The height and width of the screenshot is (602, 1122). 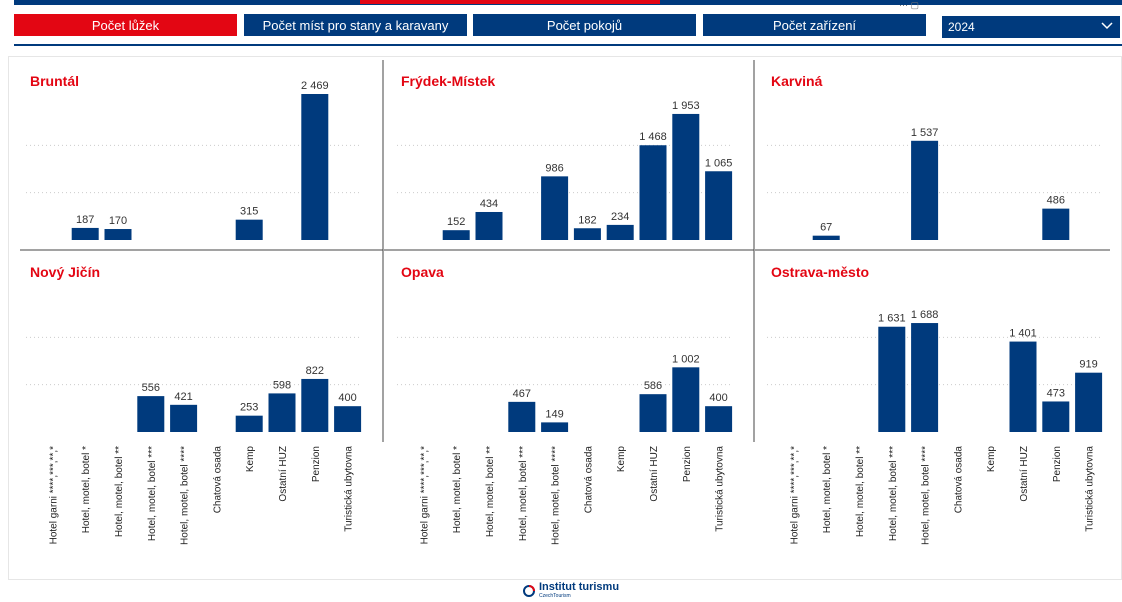 I want to click on grid-lines, so click(x=193, y=361).